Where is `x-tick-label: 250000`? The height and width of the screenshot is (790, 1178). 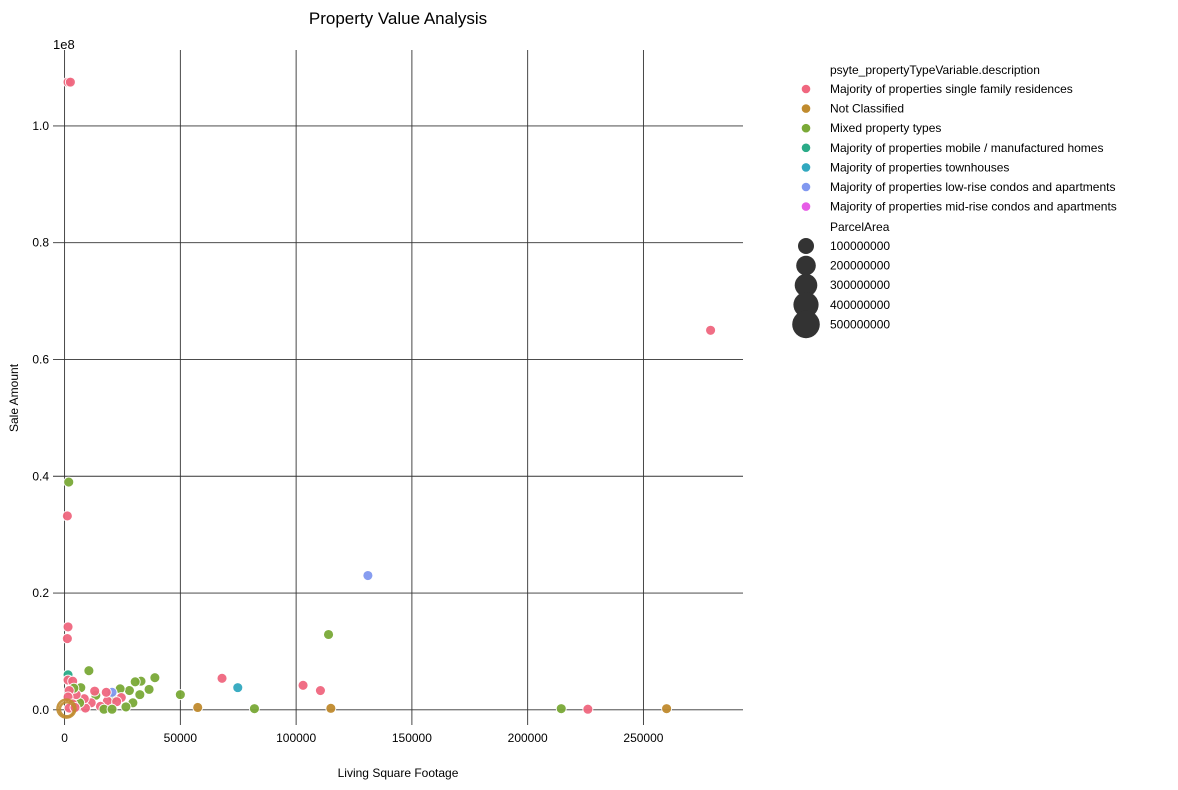 x-tick-label: 250000 is located at coordinates (643, 738).